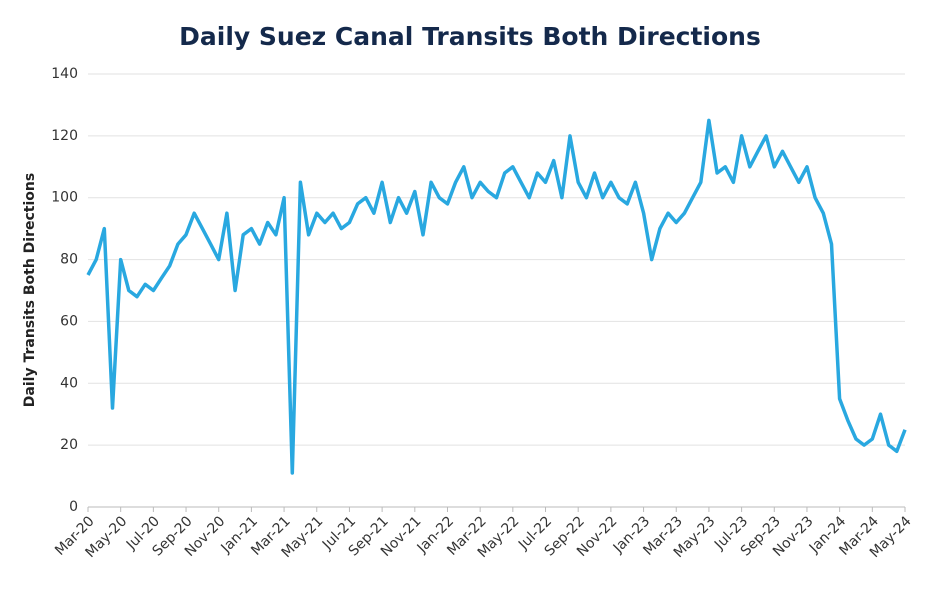  I want to click on y-axis-label: Daily Transits Both Directions, so click(30, 290).